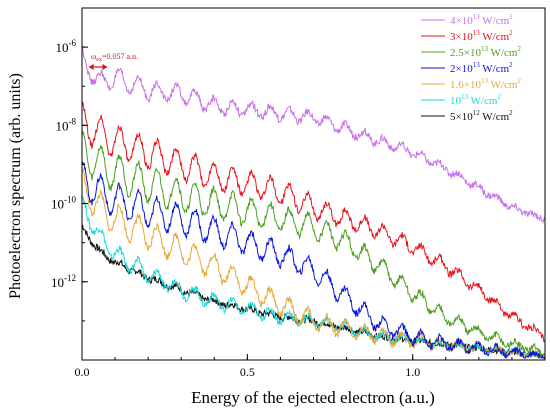 Image resolution: width=550 pixels, height=413 pixels. I want to click on y-tick-label: 10⁻⁸, so click(66, 124).